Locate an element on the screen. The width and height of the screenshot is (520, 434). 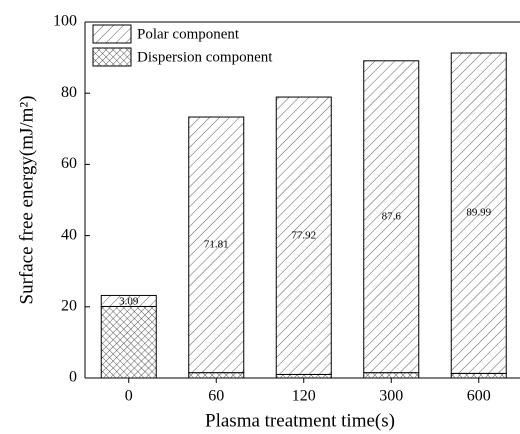
value-label: 89.99 is located at coordinates (478, 213).